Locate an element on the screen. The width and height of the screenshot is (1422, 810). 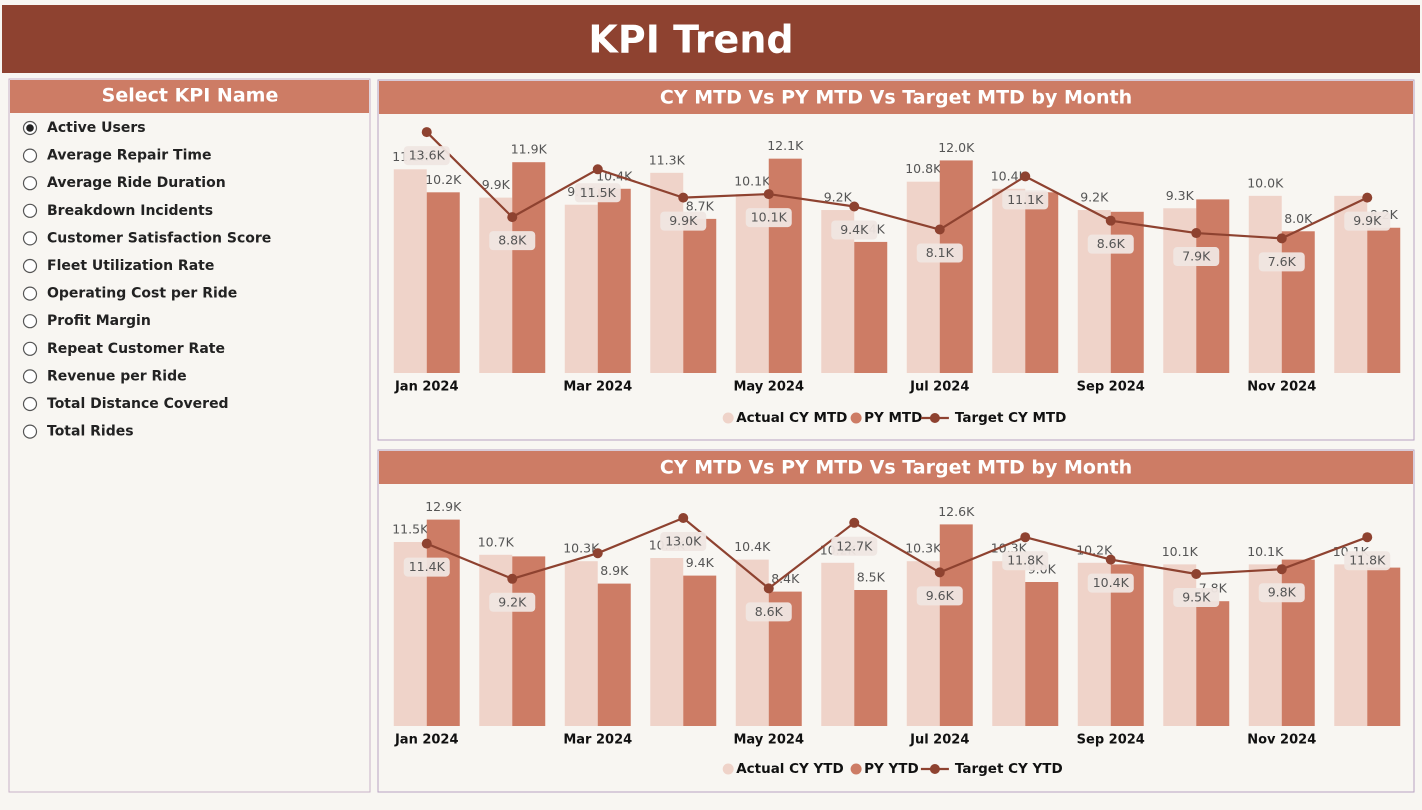
data-label: 9.4K is located at coordinates (700, 562).